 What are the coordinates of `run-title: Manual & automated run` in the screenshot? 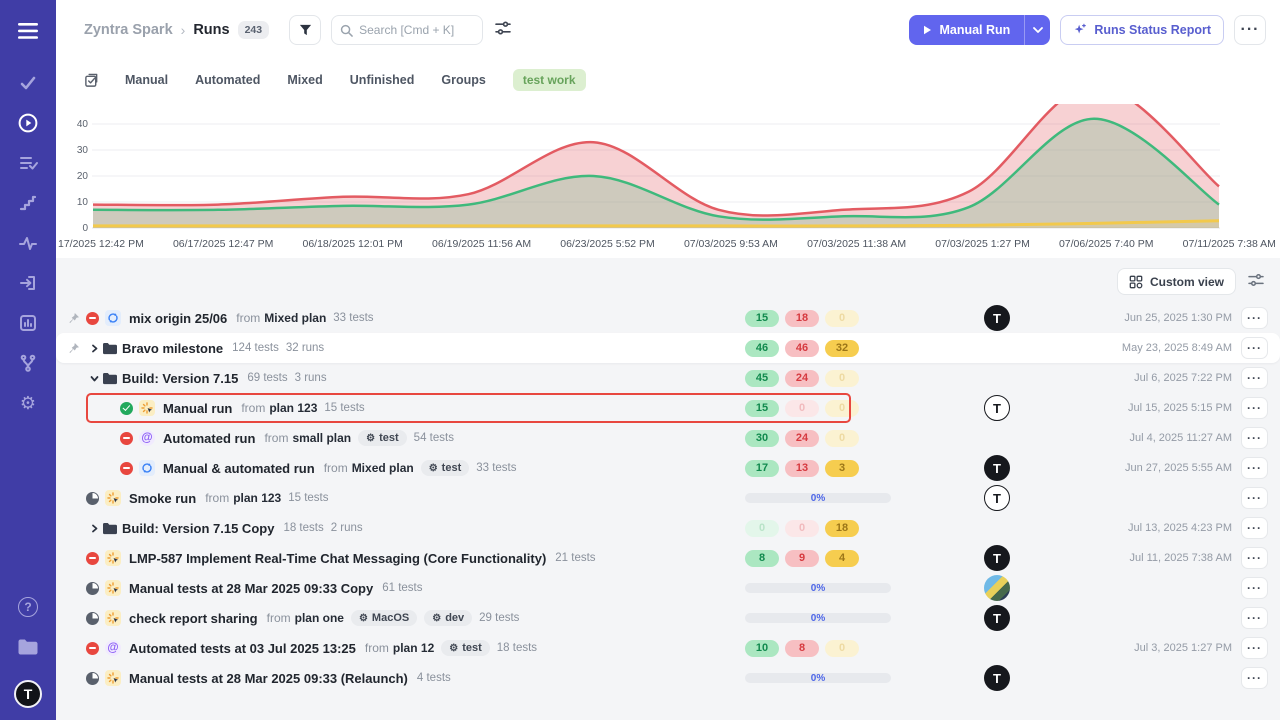 It's located at (239, 468).